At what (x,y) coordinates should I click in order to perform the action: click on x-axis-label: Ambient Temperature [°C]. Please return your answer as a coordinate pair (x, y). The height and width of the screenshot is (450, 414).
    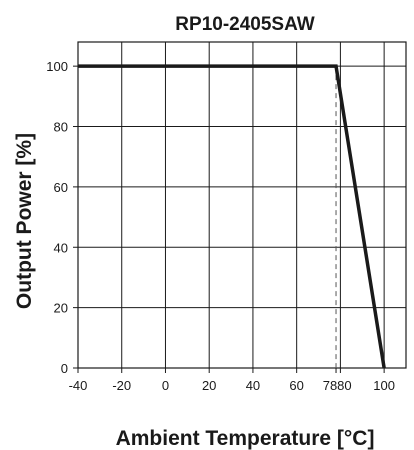
    Looking at the image, I should click on (245, 438).